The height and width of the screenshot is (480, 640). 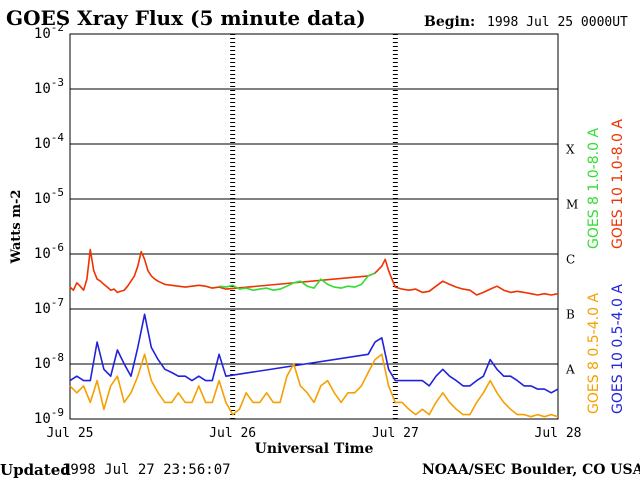 I want to click on x-tick-label: Jul 25, so click(x=70, y=433).